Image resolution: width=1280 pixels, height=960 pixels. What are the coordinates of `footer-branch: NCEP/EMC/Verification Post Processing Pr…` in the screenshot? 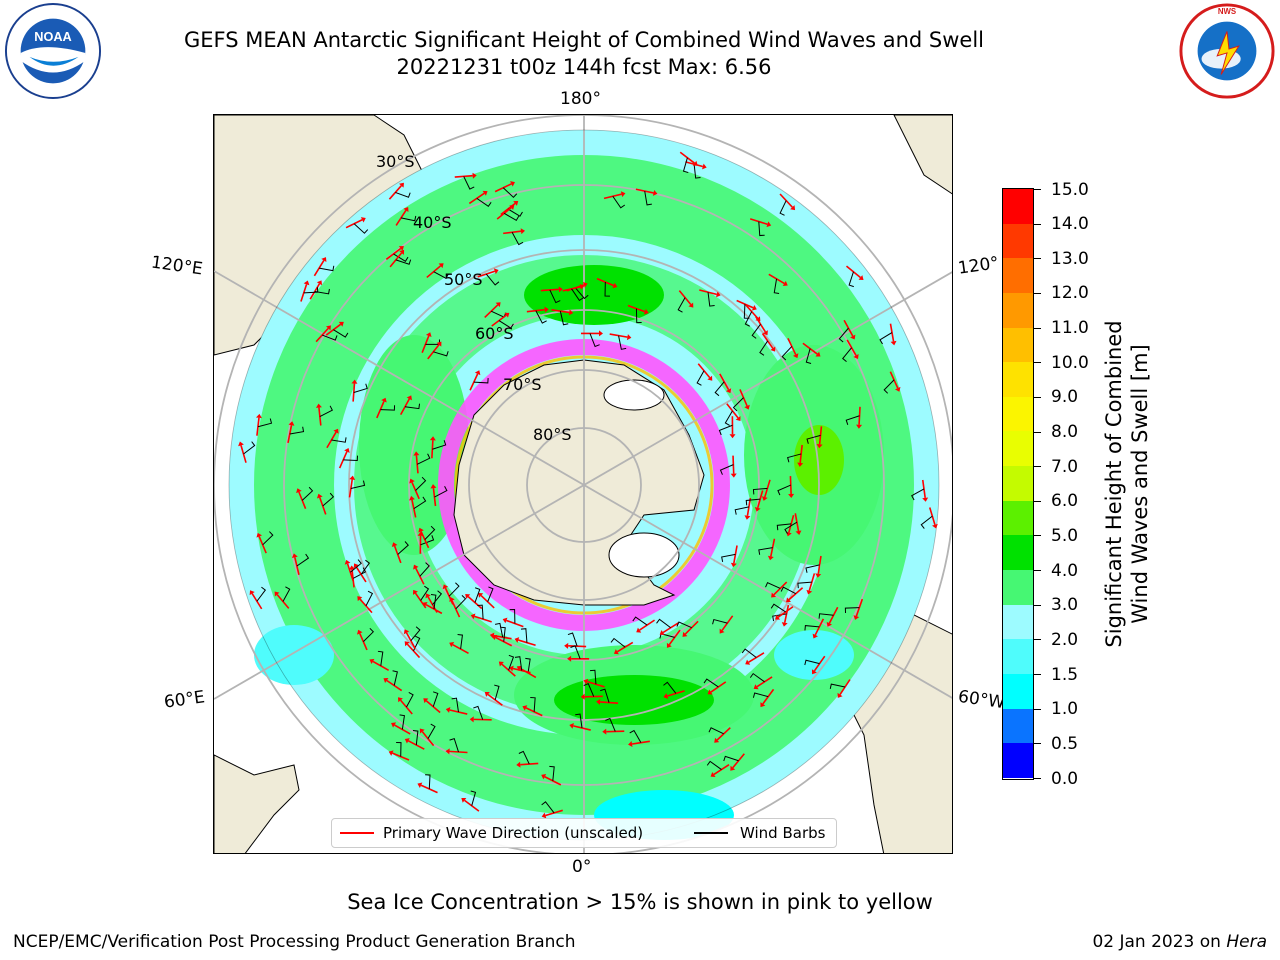 It's located at (294, 942).